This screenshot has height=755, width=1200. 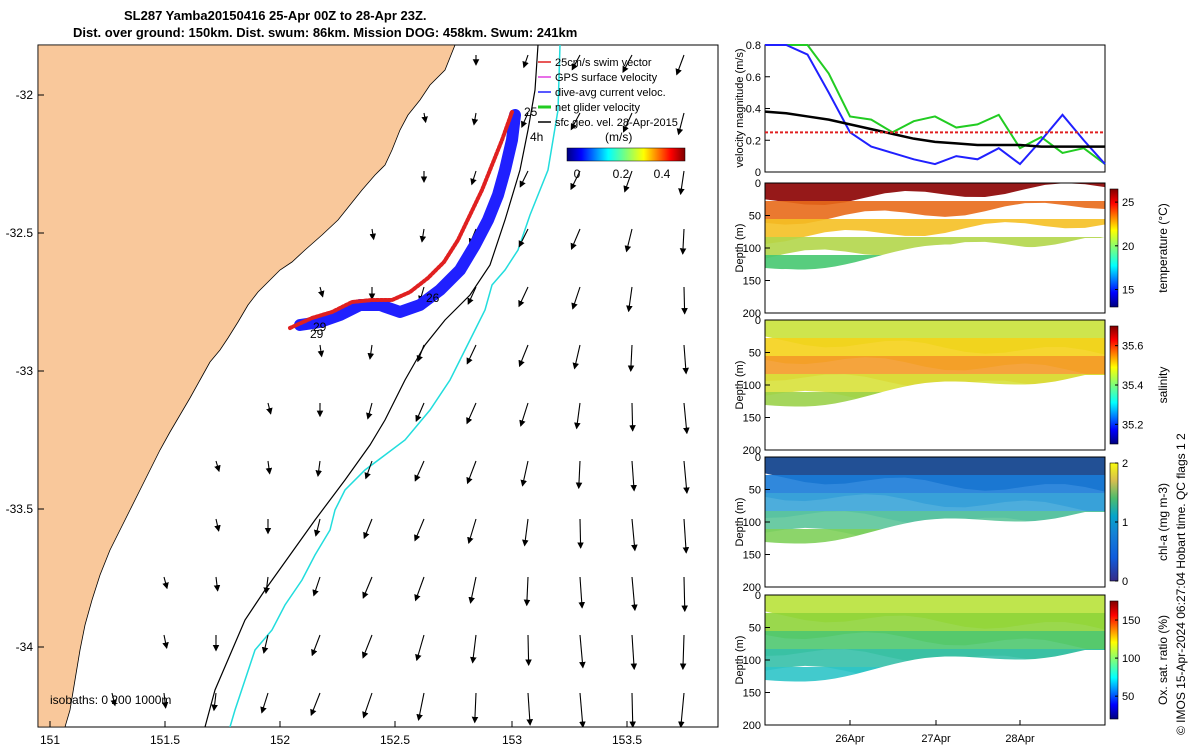 I want to click on track-label-29b: 29, so click(x=317, y=334).